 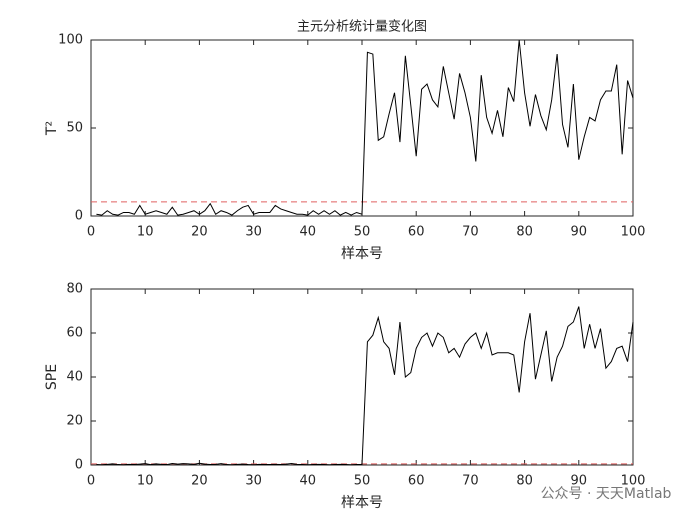 I want to click on y-tick-label: 20, so click(x=74, y=421).